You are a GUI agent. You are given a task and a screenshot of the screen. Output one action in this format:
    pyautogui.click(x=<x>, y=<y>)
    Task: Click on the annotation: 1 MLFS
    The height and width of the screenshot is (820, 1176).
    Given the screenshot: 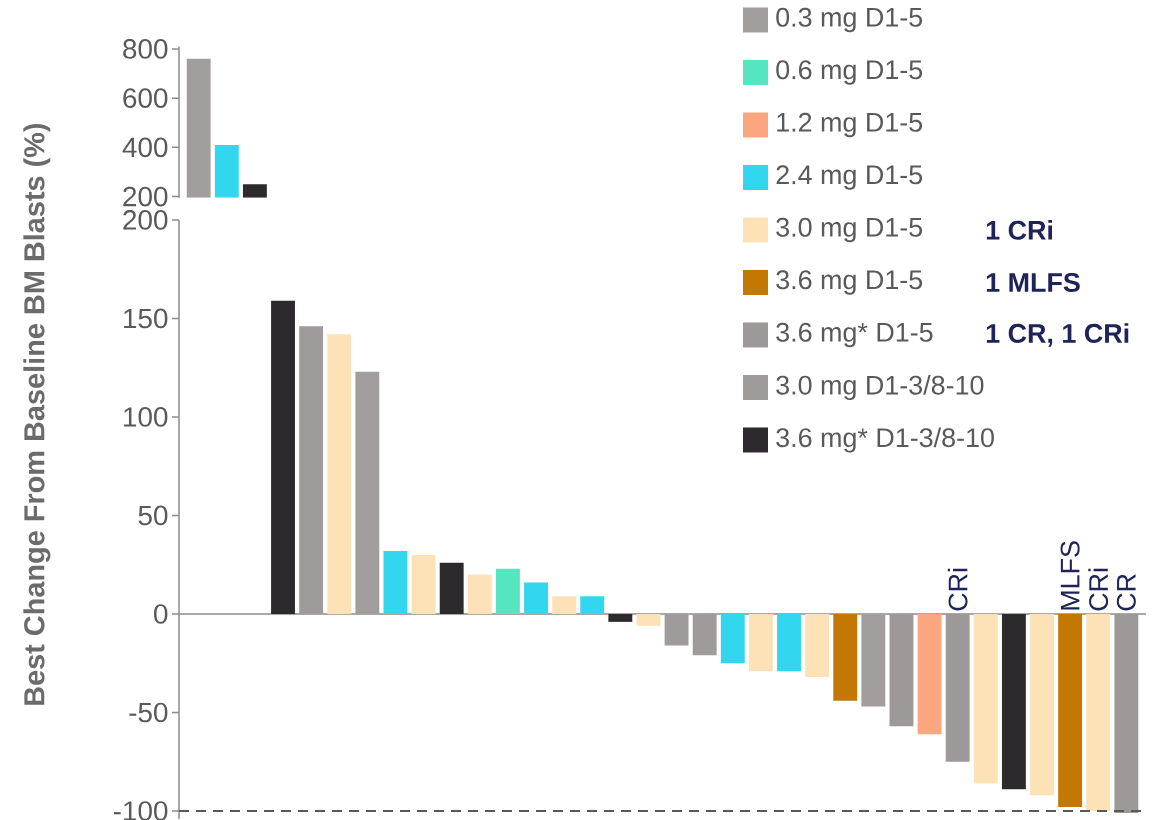 What is the action you would take?
    pyautogui.click(x=1033, y=282)
    